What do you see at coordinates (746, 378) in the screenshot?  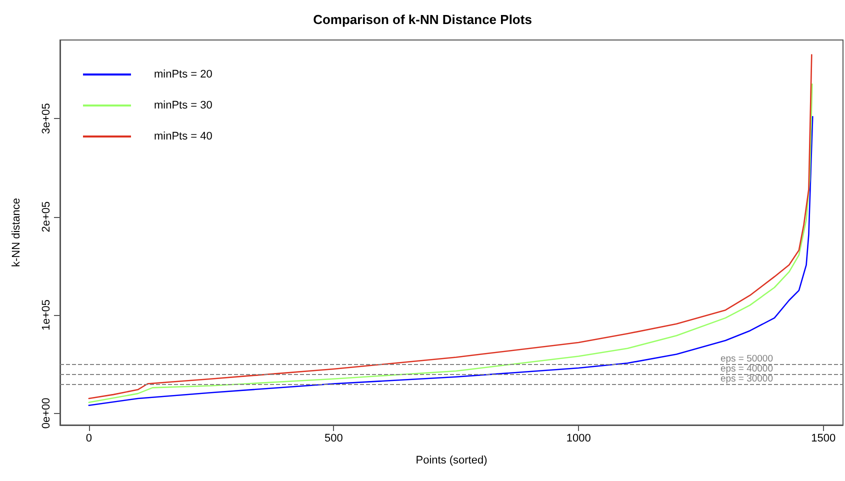 I see `ref-line-label: eps = 30000` at bounding box center [746, 378].